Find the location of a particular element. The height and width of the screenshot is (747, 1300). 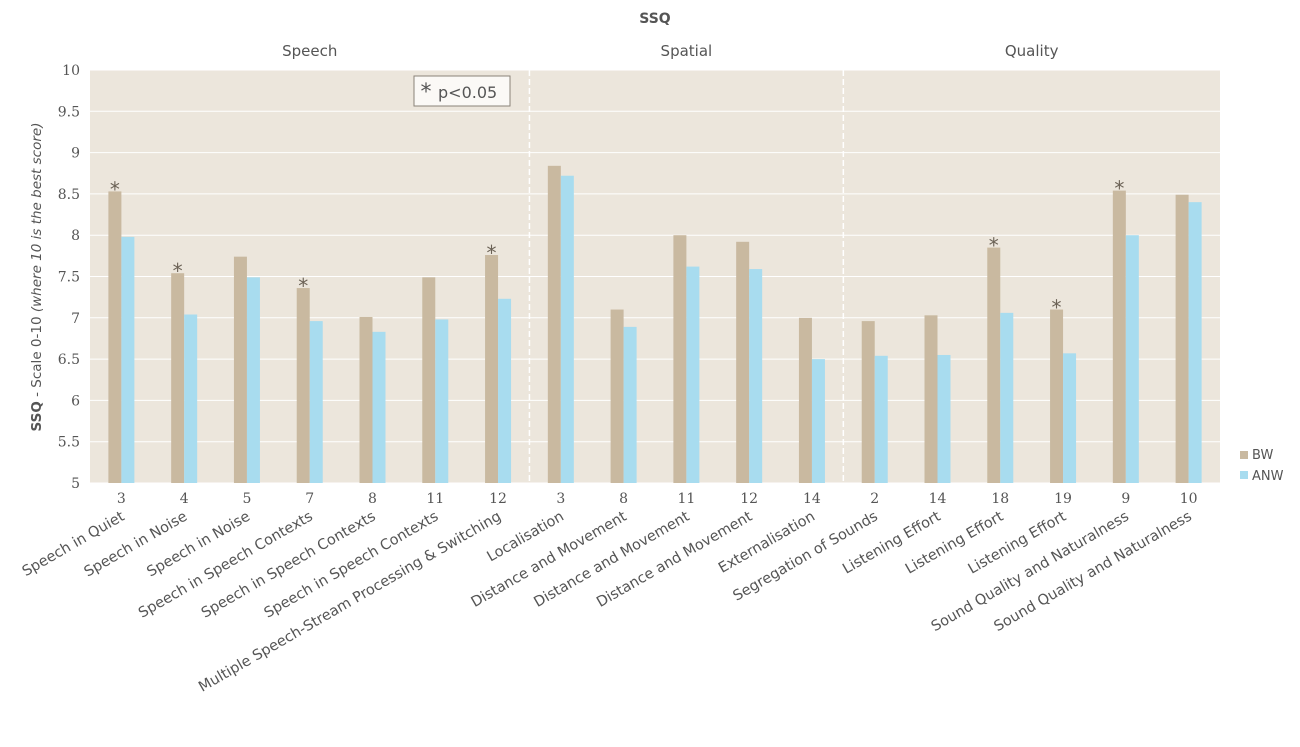

x-tick-number: 2 is located at coordinates (874, 499).